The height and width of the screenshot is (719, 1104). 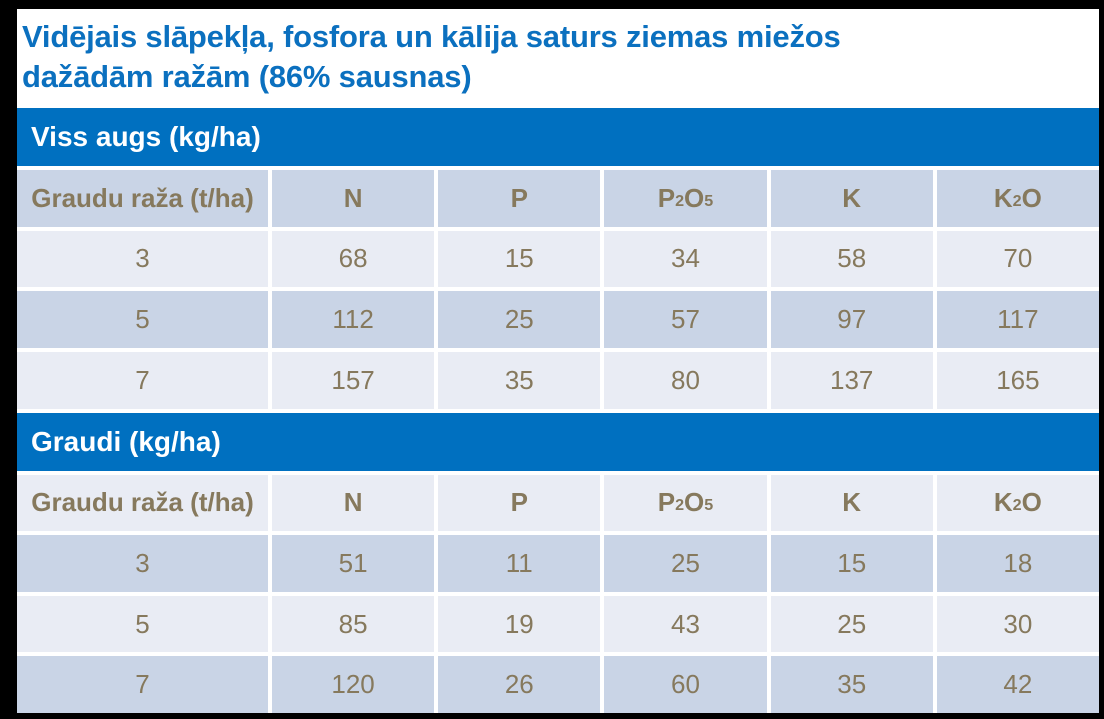 What do you see at coordinates (1017, 319) in the screenshot?
I see `data-cell: 117` at bounding box center [1017, 319].